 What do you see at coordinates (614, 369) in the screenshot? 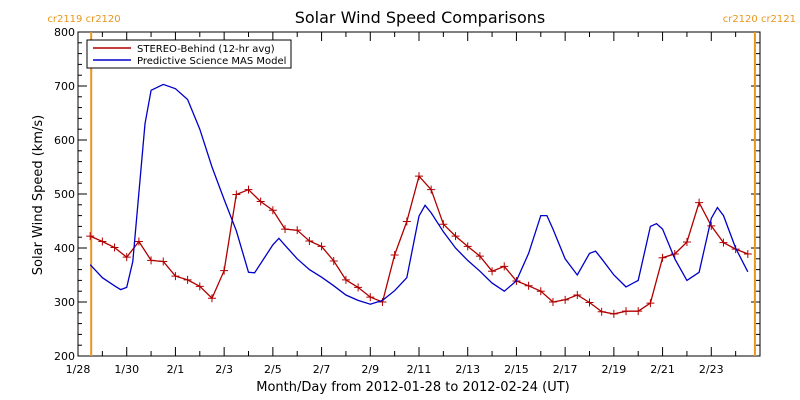
I see `x-tick-label: 2/19` at bounding box center [614, 369].